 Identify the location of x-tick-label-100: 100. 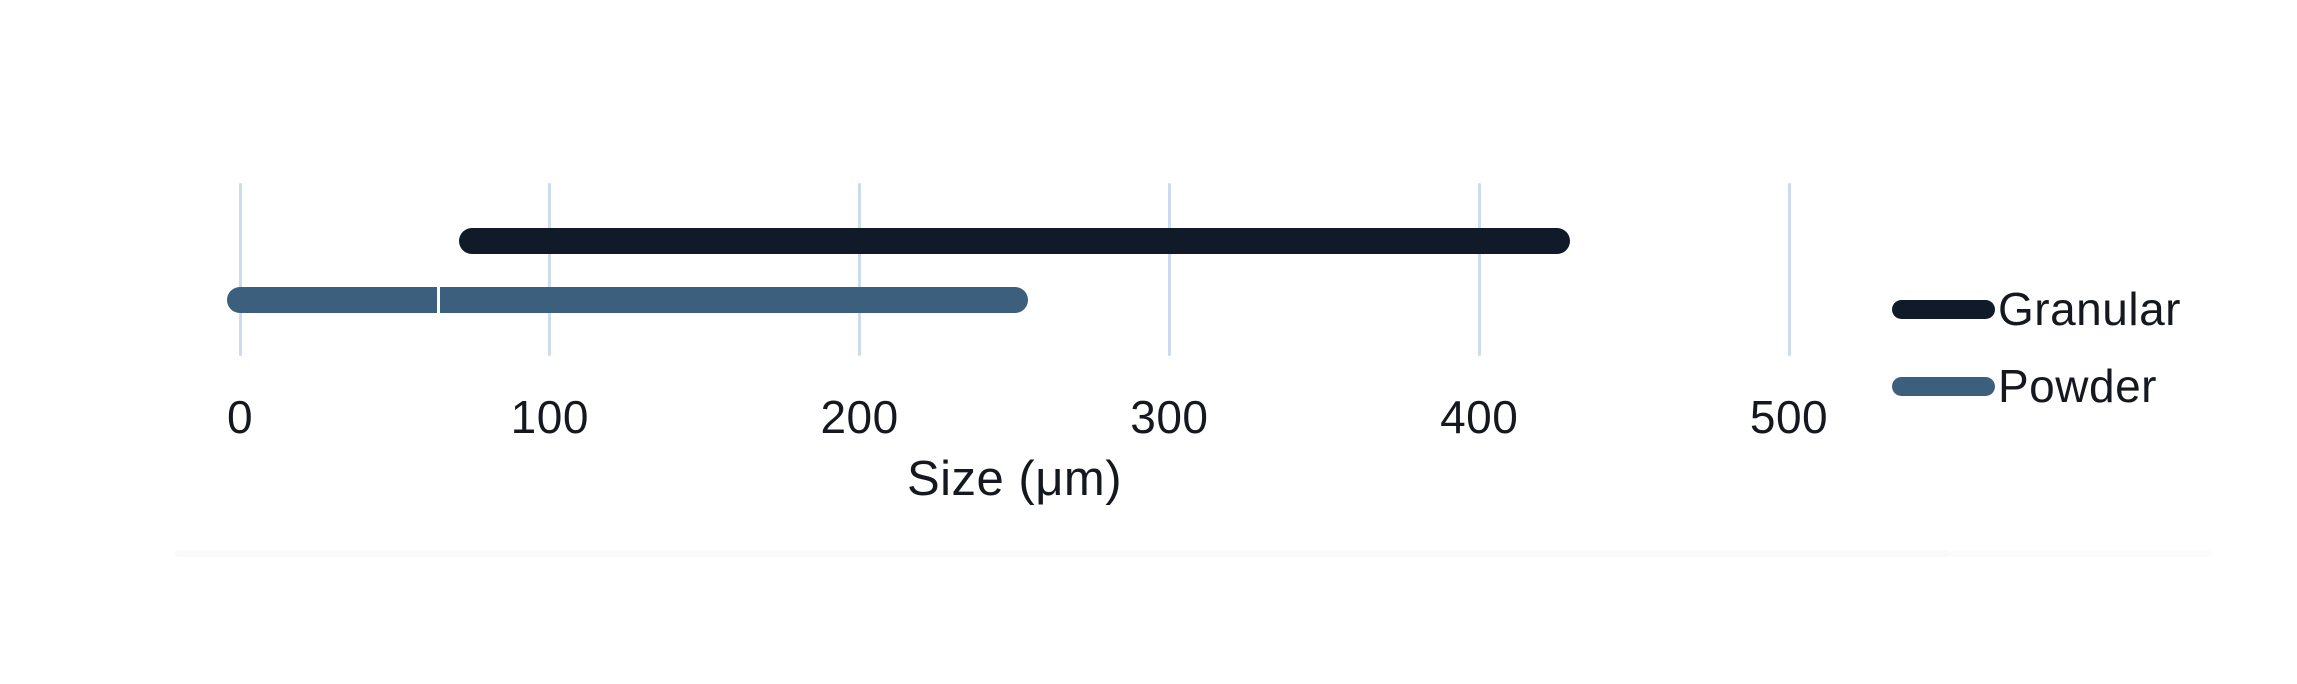
(549, 417).